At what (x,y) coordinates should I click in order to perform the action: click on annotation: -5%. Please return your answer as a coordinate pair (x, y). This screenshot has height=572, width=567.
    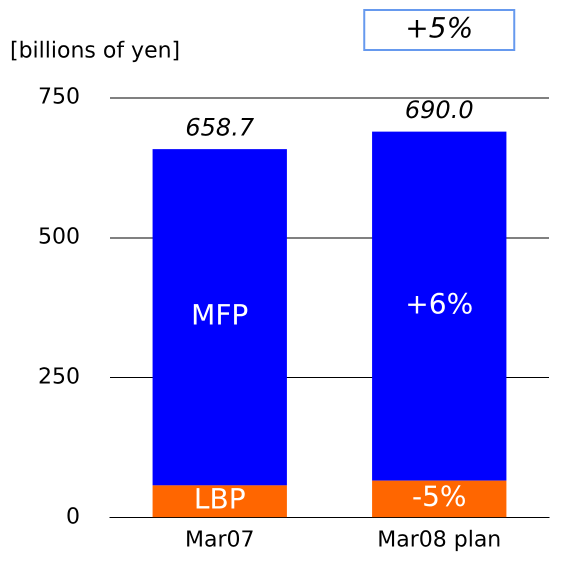
    Looking at the image, I should click on (439, 497).